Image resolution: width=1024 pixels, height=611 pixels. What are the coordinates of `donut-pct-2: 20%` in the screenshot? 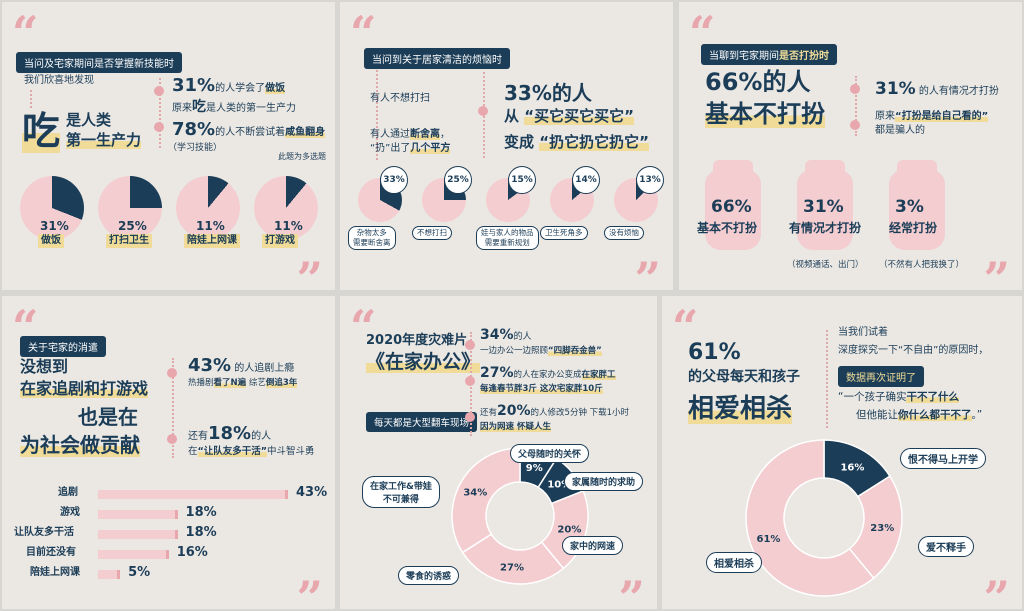 It's located at (569, 530).